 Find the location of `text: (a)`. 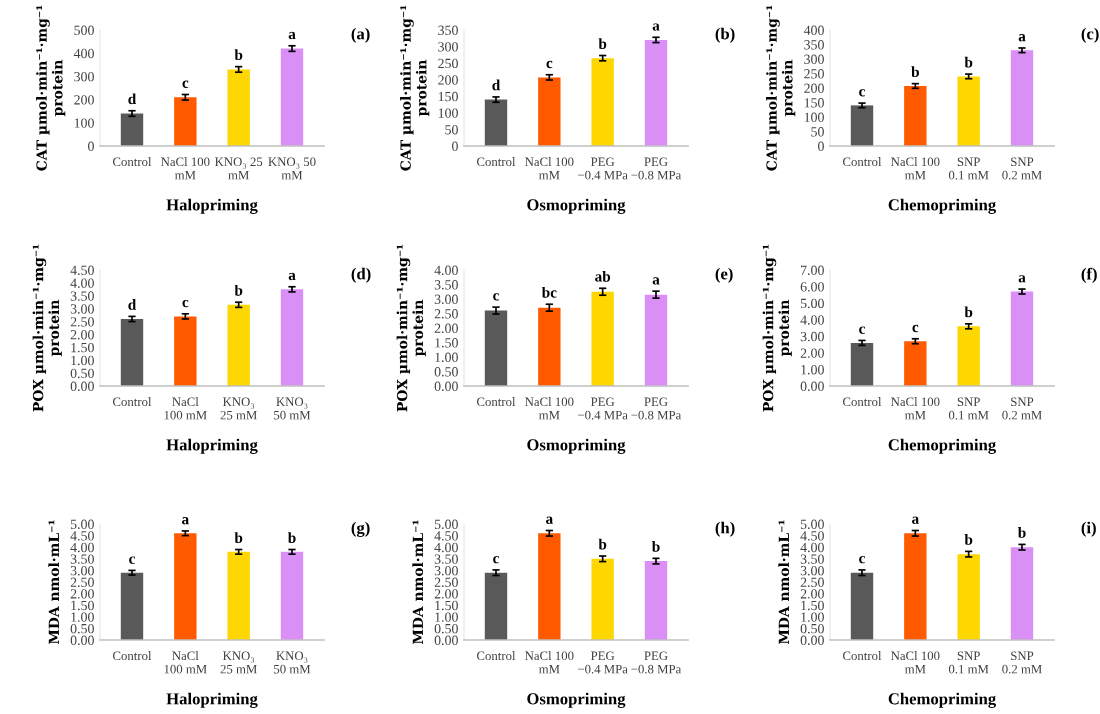

text: (a) is located at coordinates (360, 35).